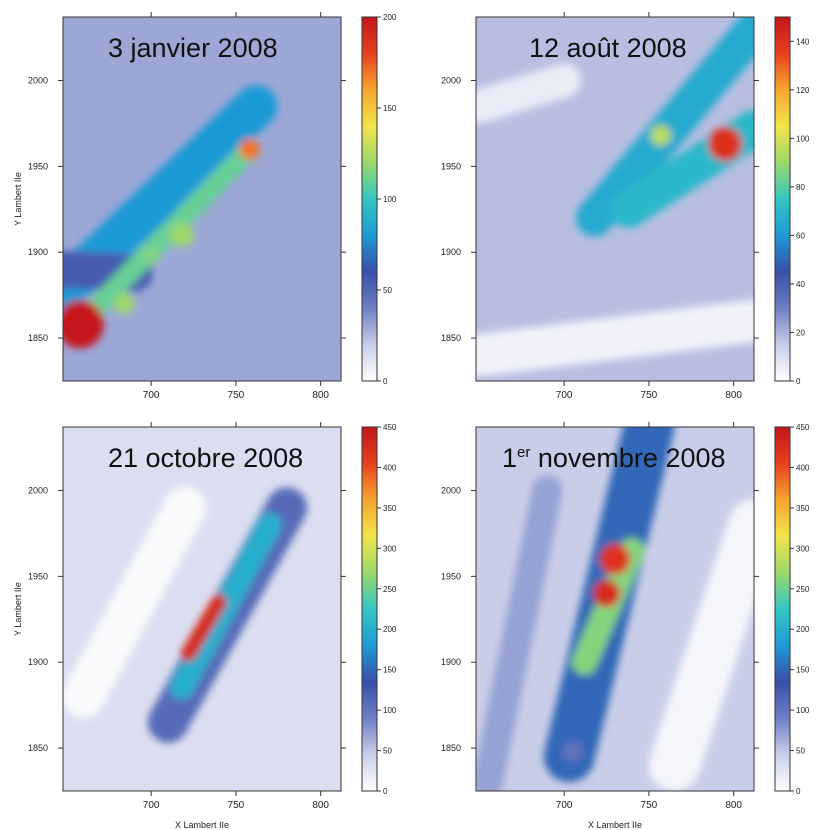 This screenshot has width=817, height=830. I want to click on colorbar: 0 20 40 60 80 100 120 140, so click(792, 201).